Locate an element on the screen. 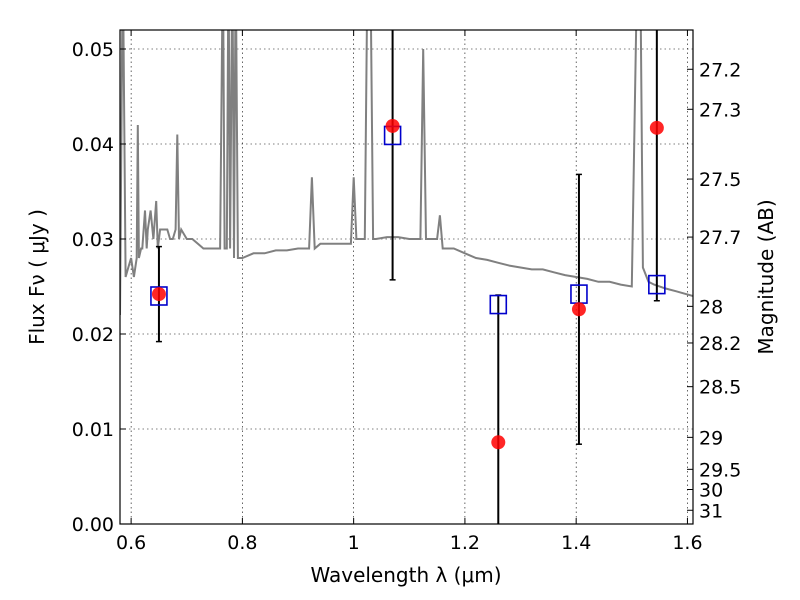 The height and width of the screenshot is (600, 800). magnitude-tick-label: 31 is located at coordinates (711, 511).